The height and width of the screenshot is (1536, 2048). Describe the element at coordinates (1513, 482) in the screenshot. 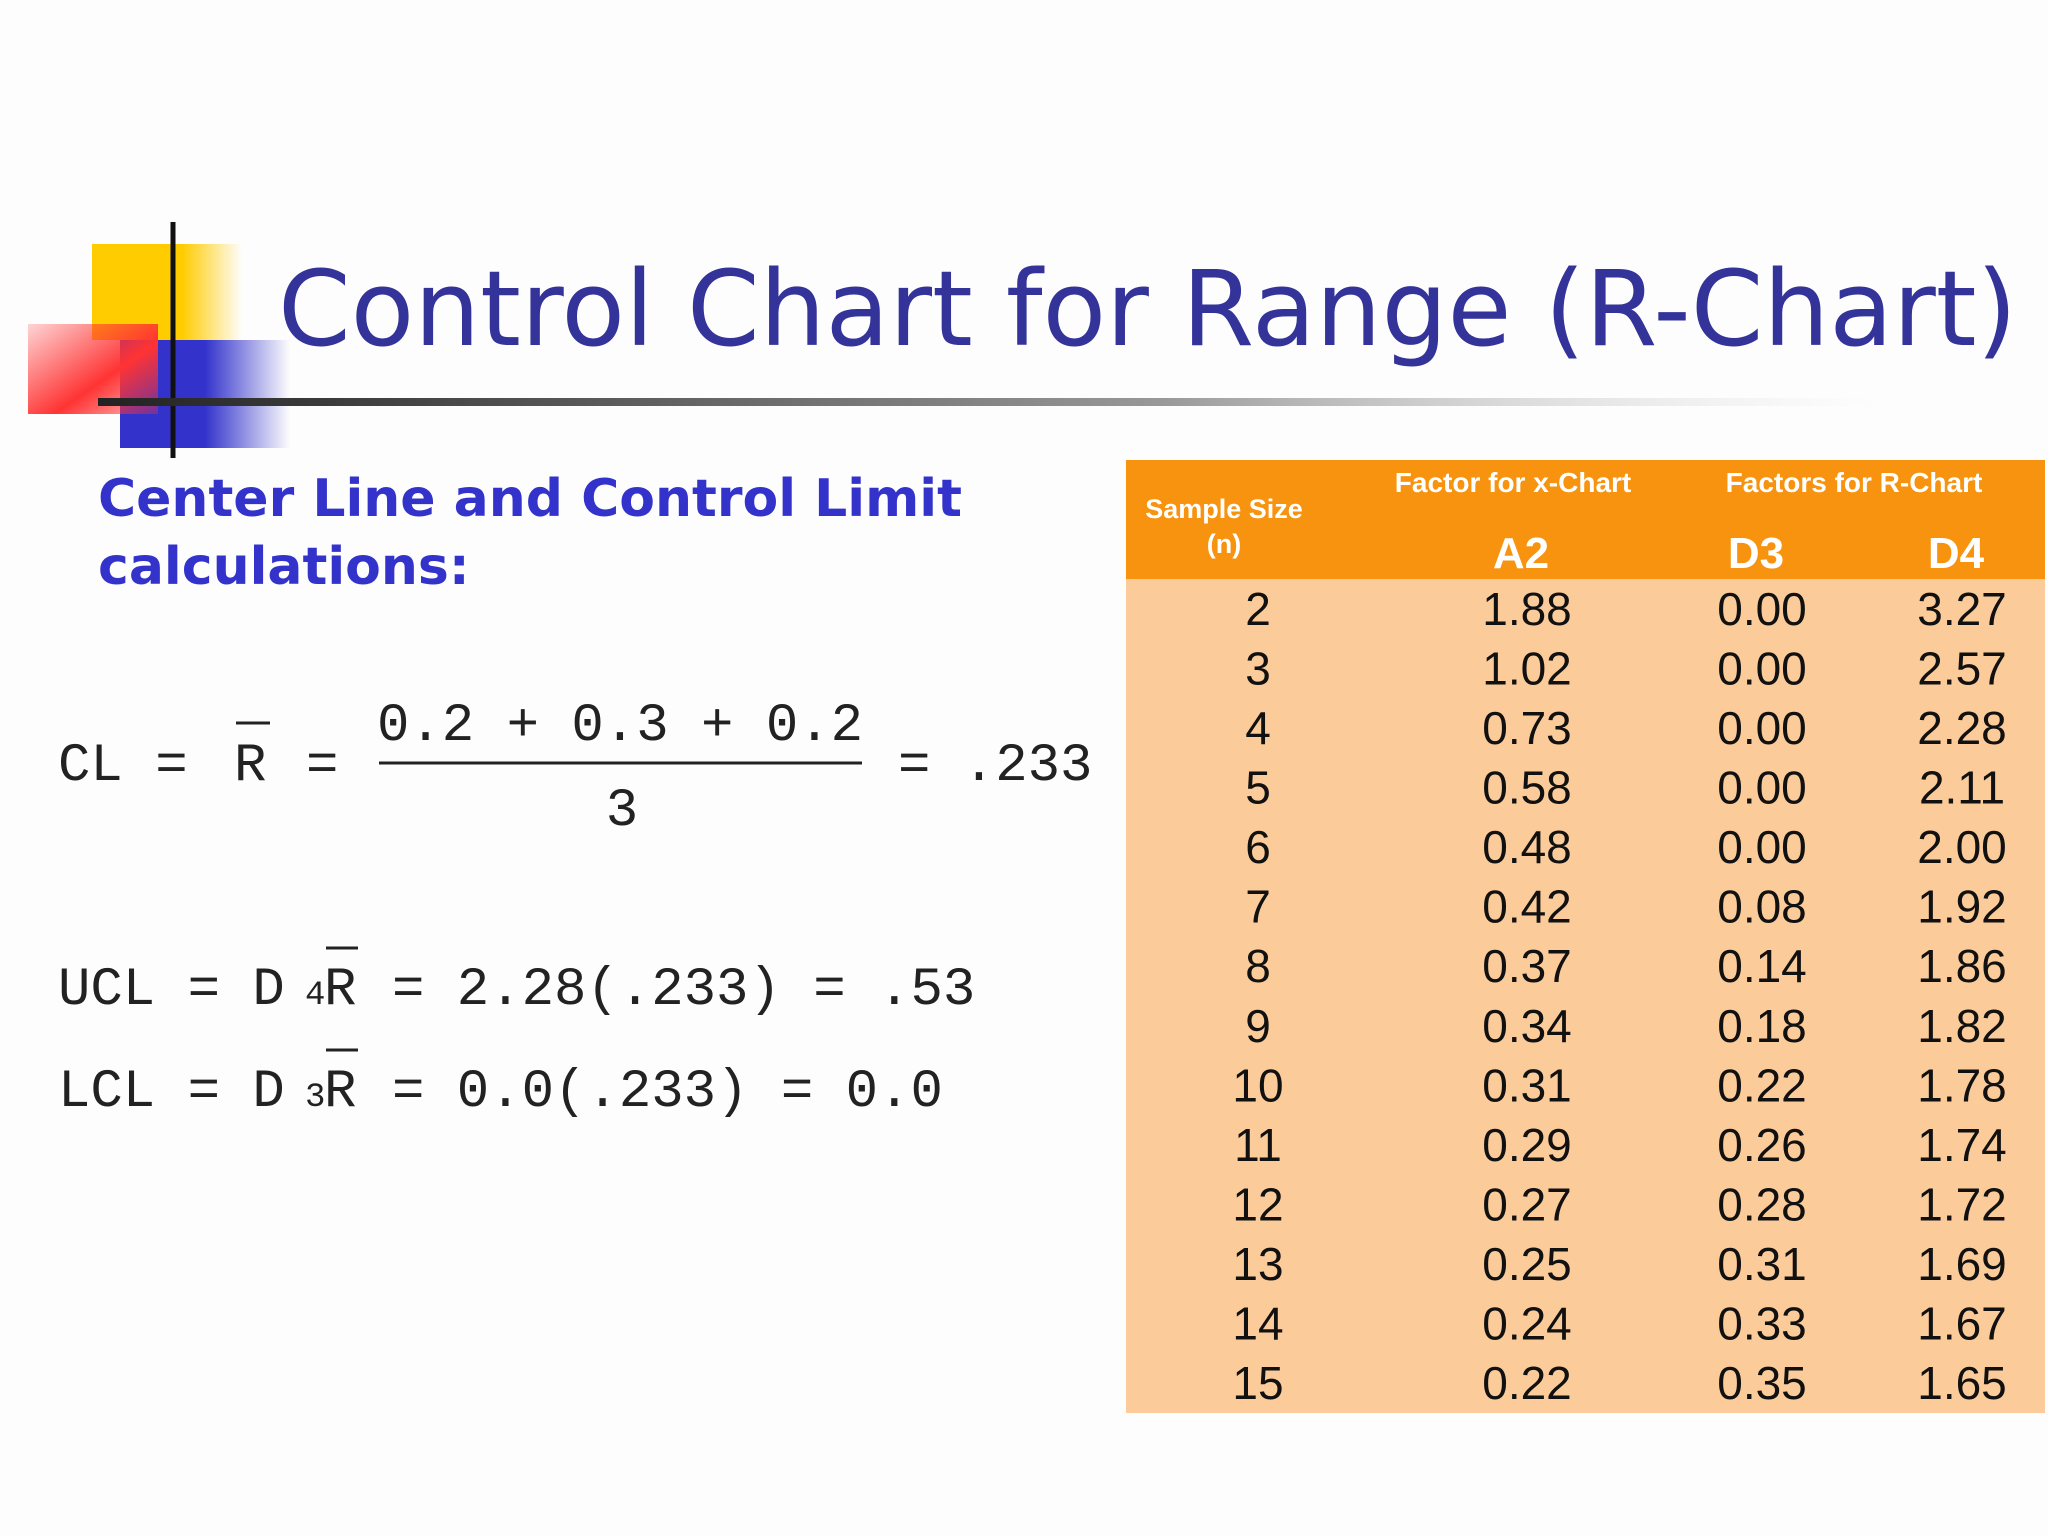

I see `table-header: Factor for x-Chart` at that location.